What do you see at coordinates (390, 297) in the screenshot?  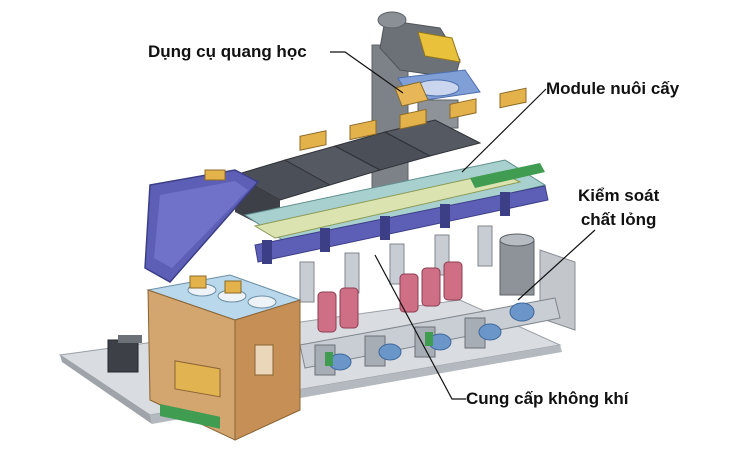 I see `pink-bottles` at bounding box center [390, 297].